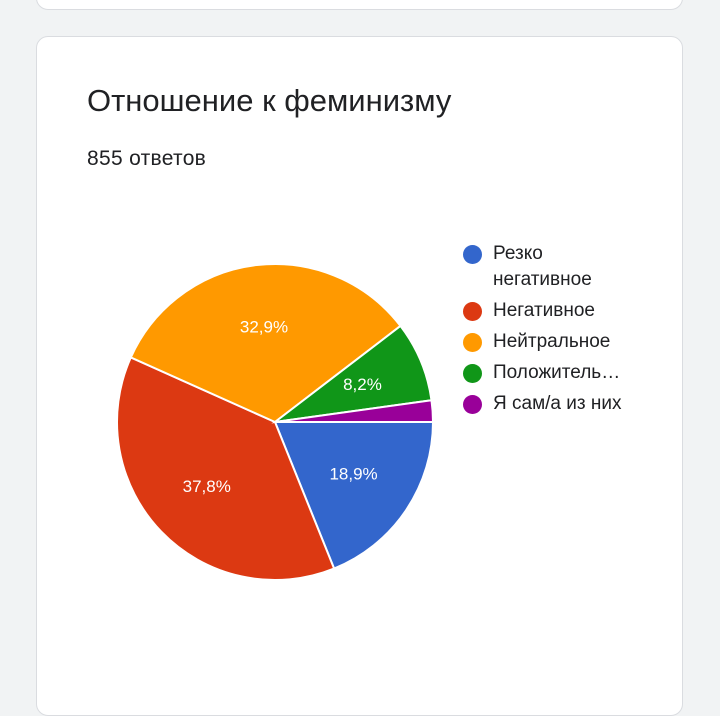  I want to click on legend-label: Нейтральное, so click(552, 341).